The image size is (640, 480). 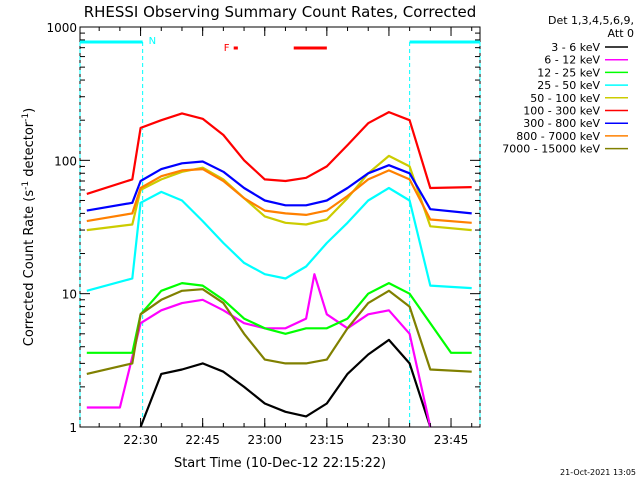 I want to click on legend-label-0: 3 - 6 keV, so click(x=575, y=47).